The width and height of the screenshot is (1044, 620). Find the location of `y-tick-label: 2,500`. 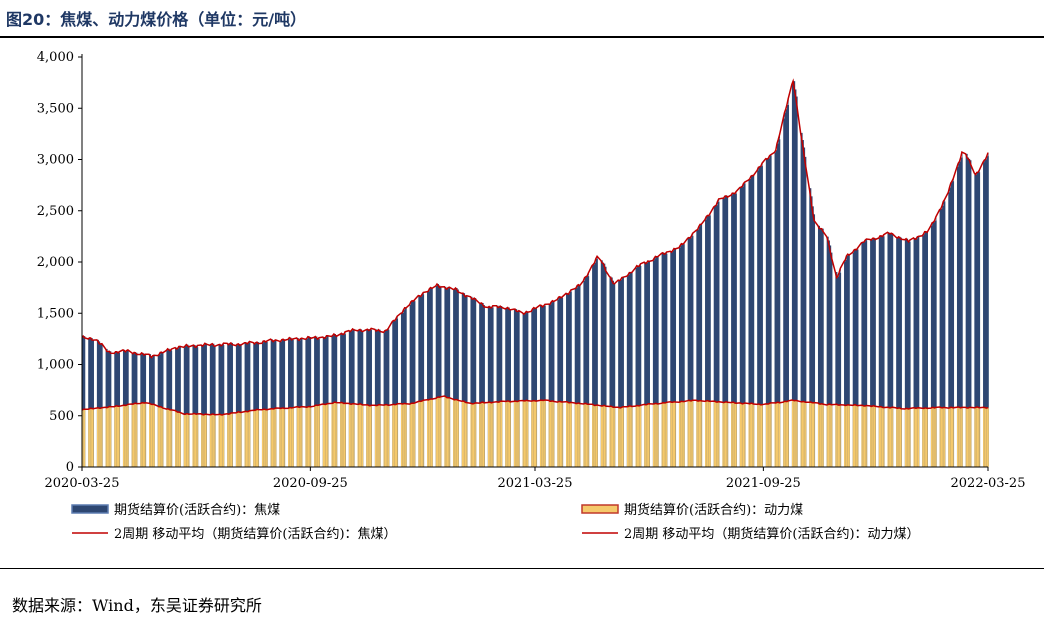

y-tick-label: 2,500 is located at coordinates (55, 211).